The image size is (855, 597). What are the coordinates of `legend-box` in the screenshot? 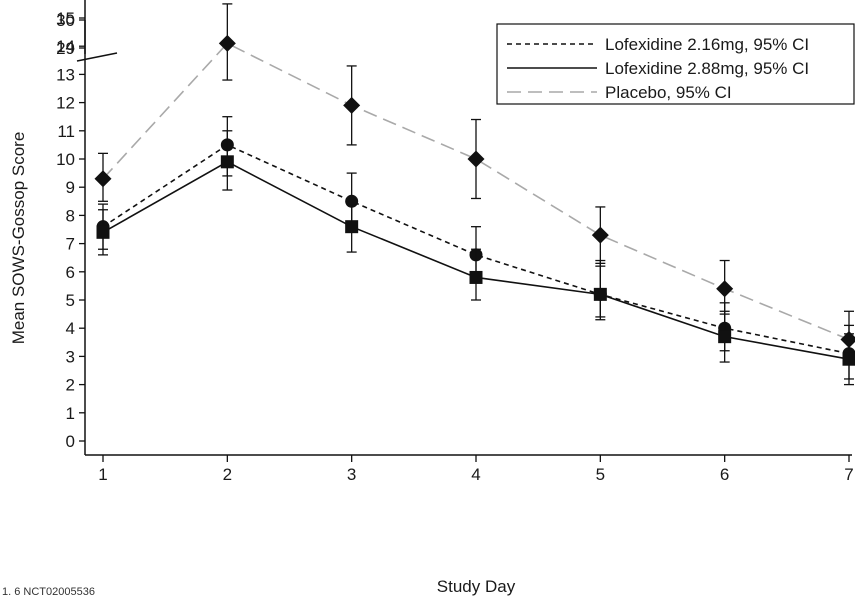 It's located at (675, 64).